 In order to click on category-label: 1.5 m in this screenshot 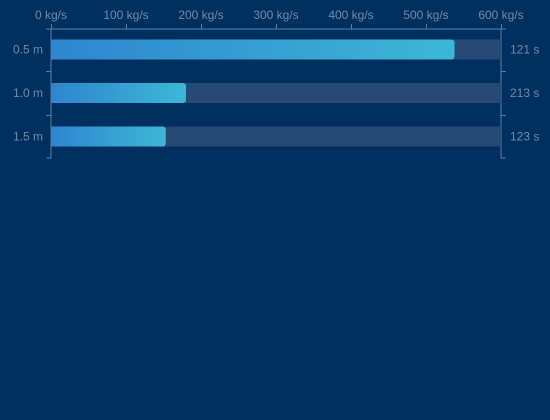, I will do `click(28, 137)`.